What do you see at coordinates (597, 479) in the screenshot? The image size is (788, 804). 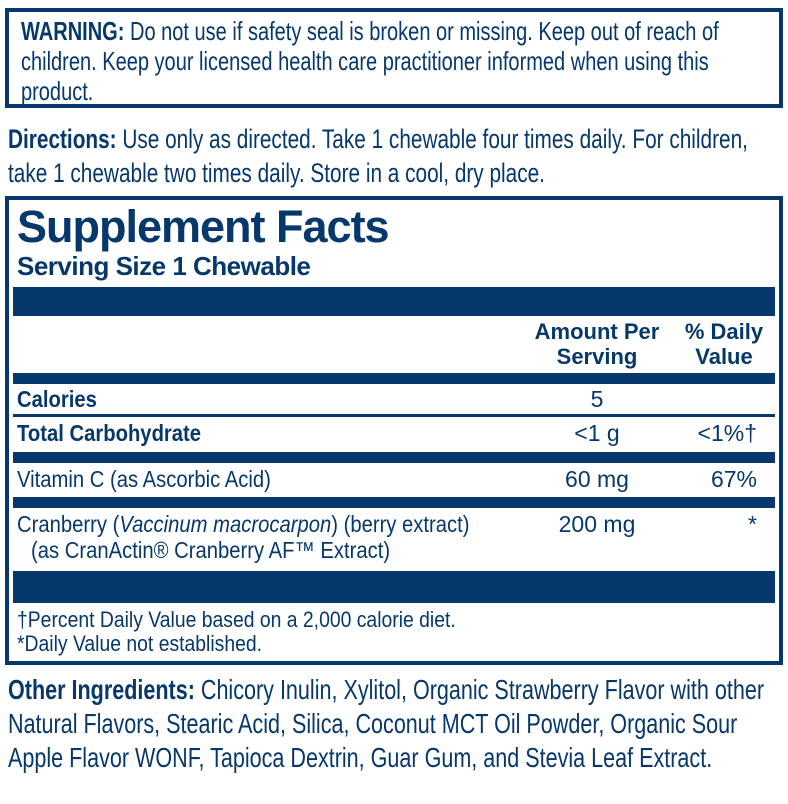 I see `vitamin-c-amount: 60 mg` at bounding box center [597, 479].